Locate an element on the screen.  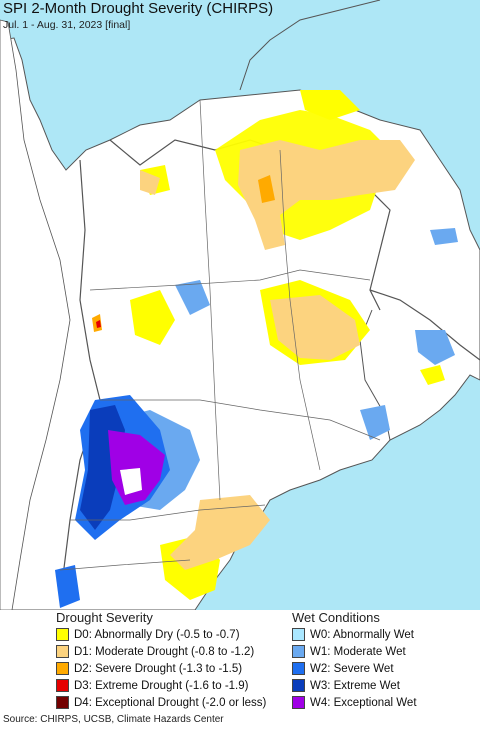
swatch-w2 is located at coordinates (298, 668).